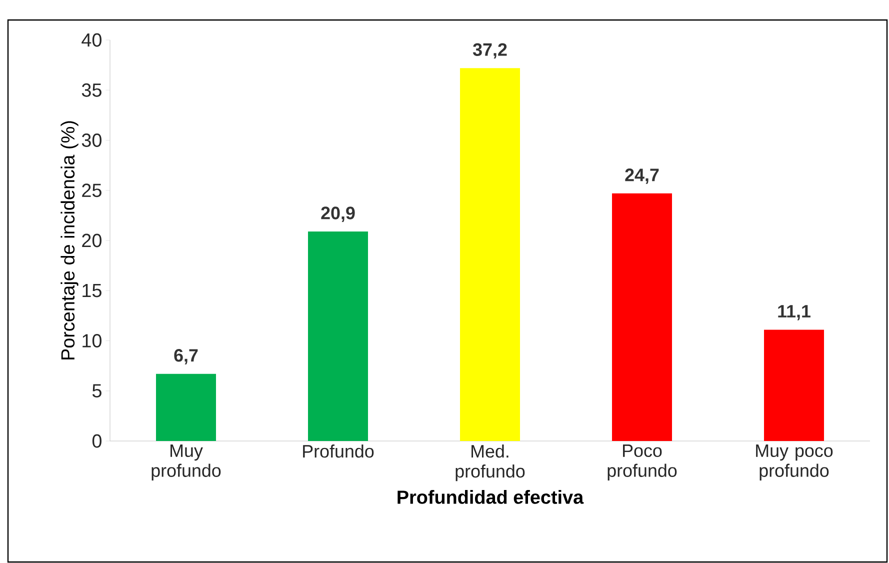  I want to click on x-tick-label: Muy poco profundo, so click(794, 462).